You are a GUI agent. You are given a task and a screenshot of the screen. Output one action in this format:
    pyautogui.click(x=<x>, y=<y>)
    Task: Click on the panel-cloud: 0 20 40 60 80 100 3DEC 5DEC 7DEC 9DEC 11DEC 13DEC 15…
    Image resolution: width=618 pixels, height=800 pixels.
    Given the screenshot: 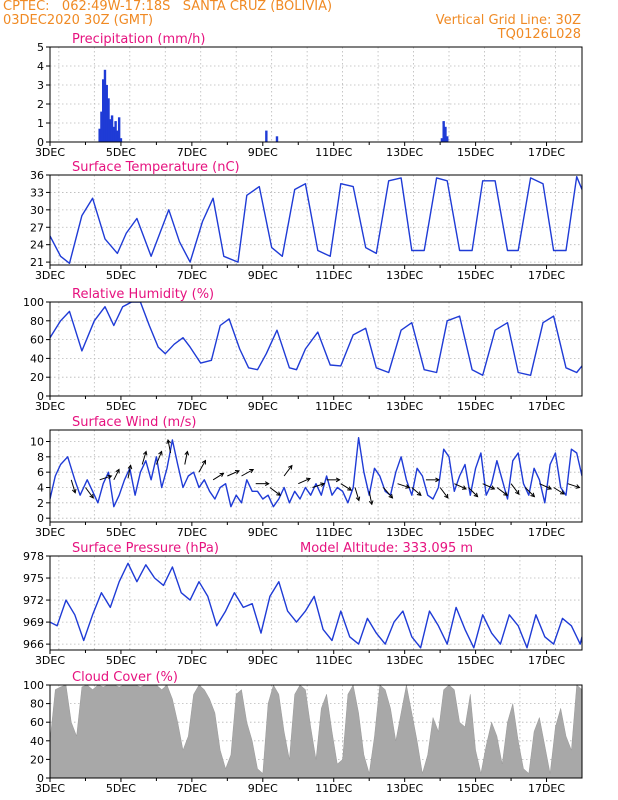 What is the action you would take?
    pyautogui.click(x=303, y=732)
    